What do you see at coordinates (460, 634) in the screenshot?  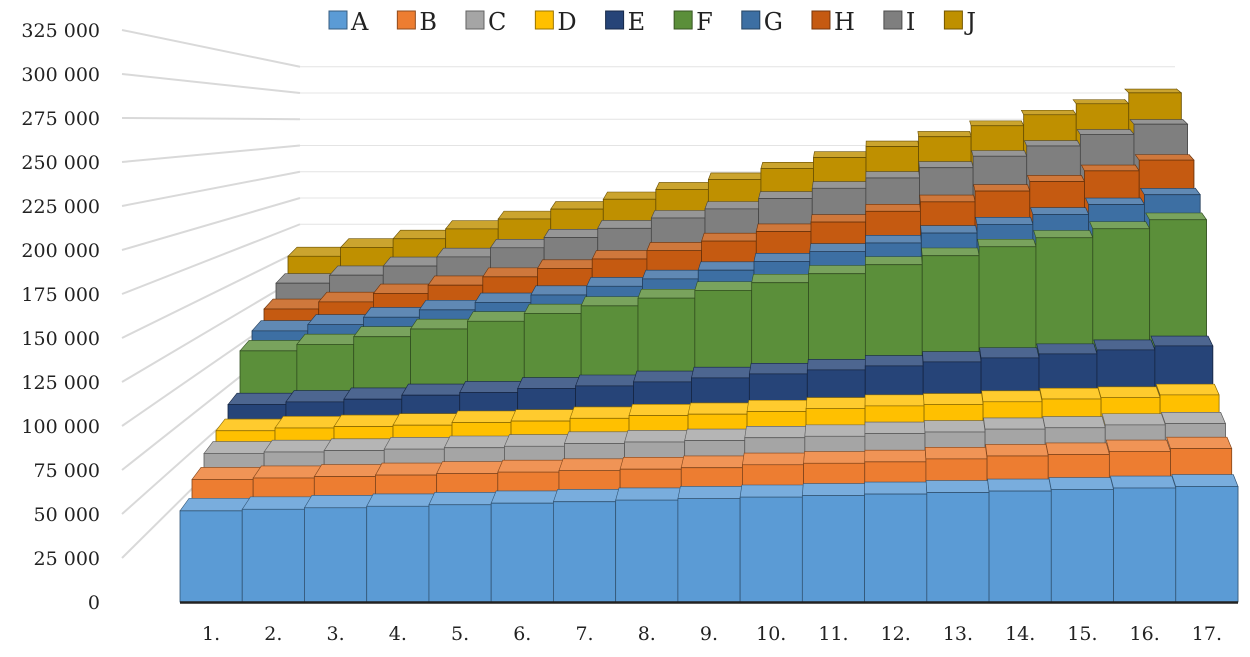 I see `x-tick-label: 5.` at bounding box center [460, 634].